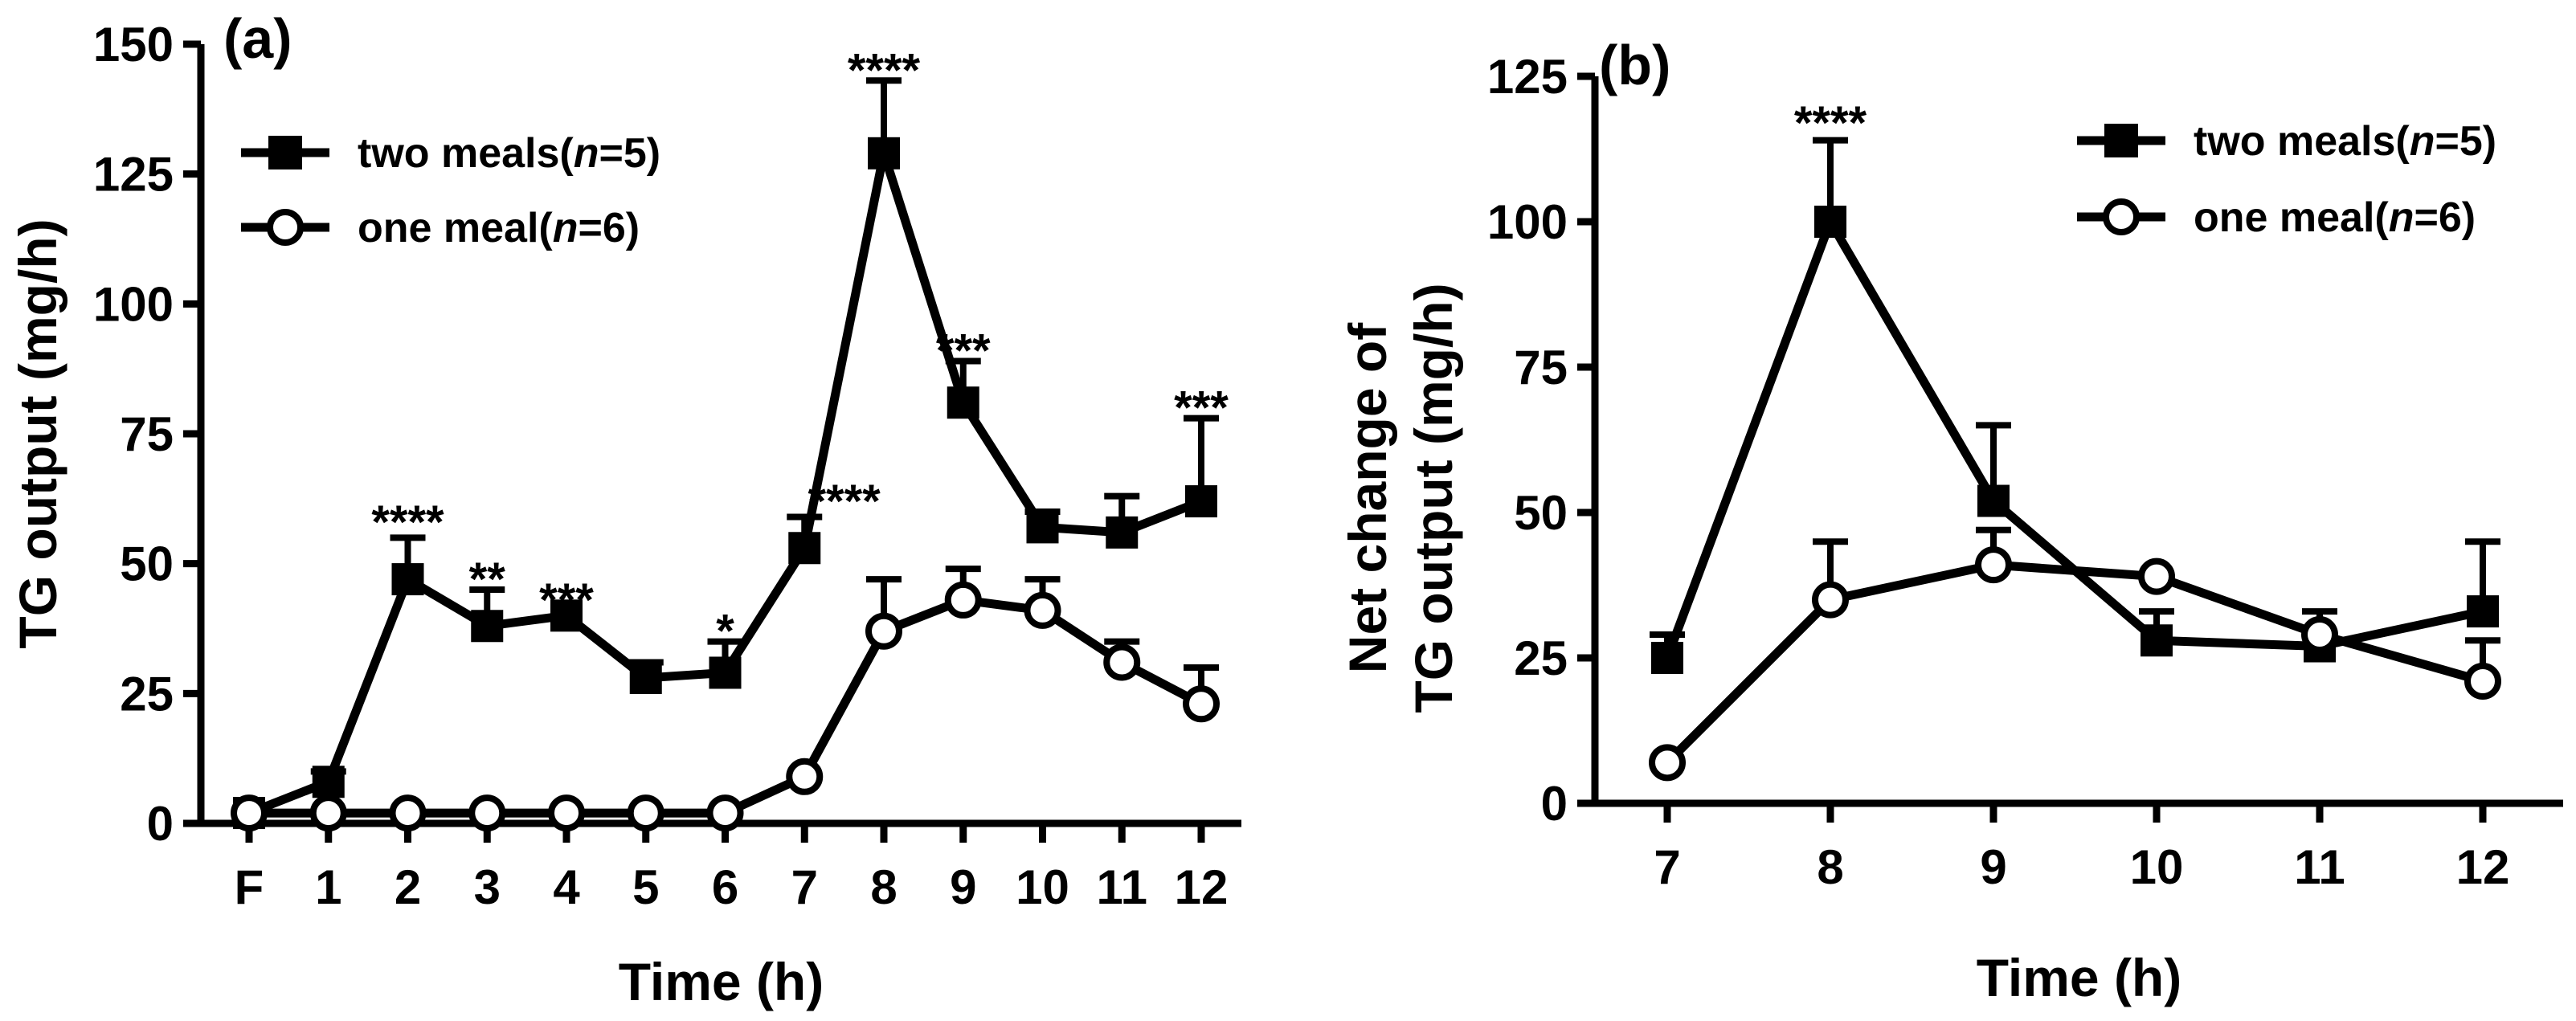  Describe the element at coordinates (725, 887) in the screenshot. I see `x-tick-label: 6` at that location.